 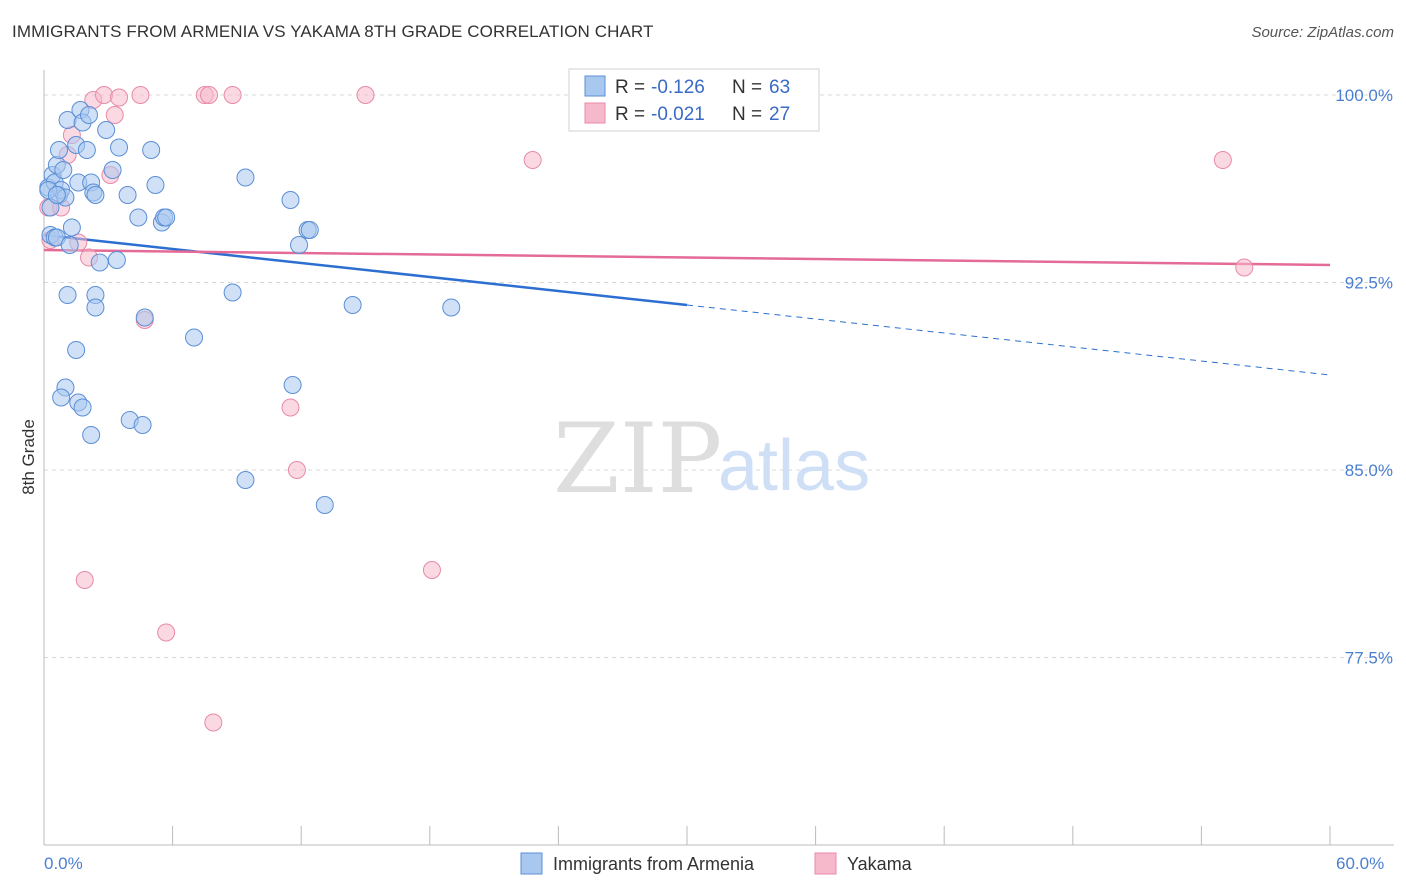 What do you see at coordinates (654, 864) in the screenshot?
I see `bottom-legend-label-armenia: Immigrants from Armenia` at bounding box center [654, 864].